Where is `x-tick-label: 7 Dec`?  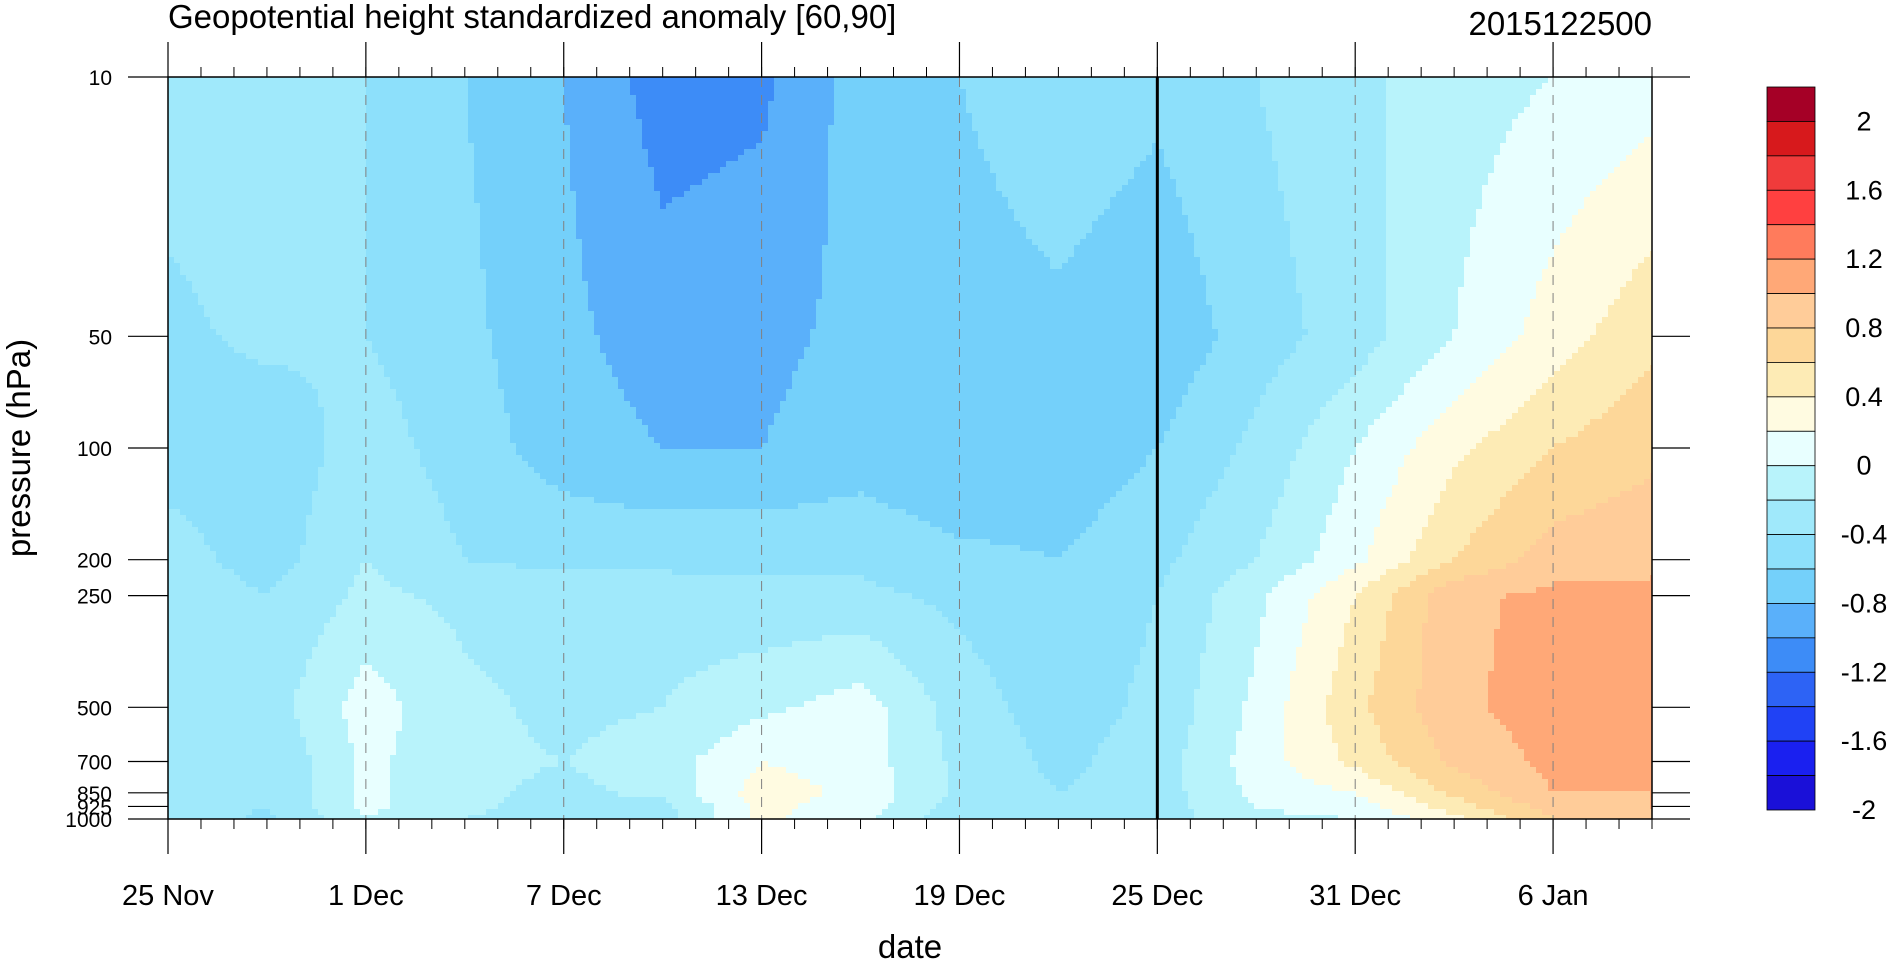 x-tick-label: 7 Dec is located at coordinates (564, 896).